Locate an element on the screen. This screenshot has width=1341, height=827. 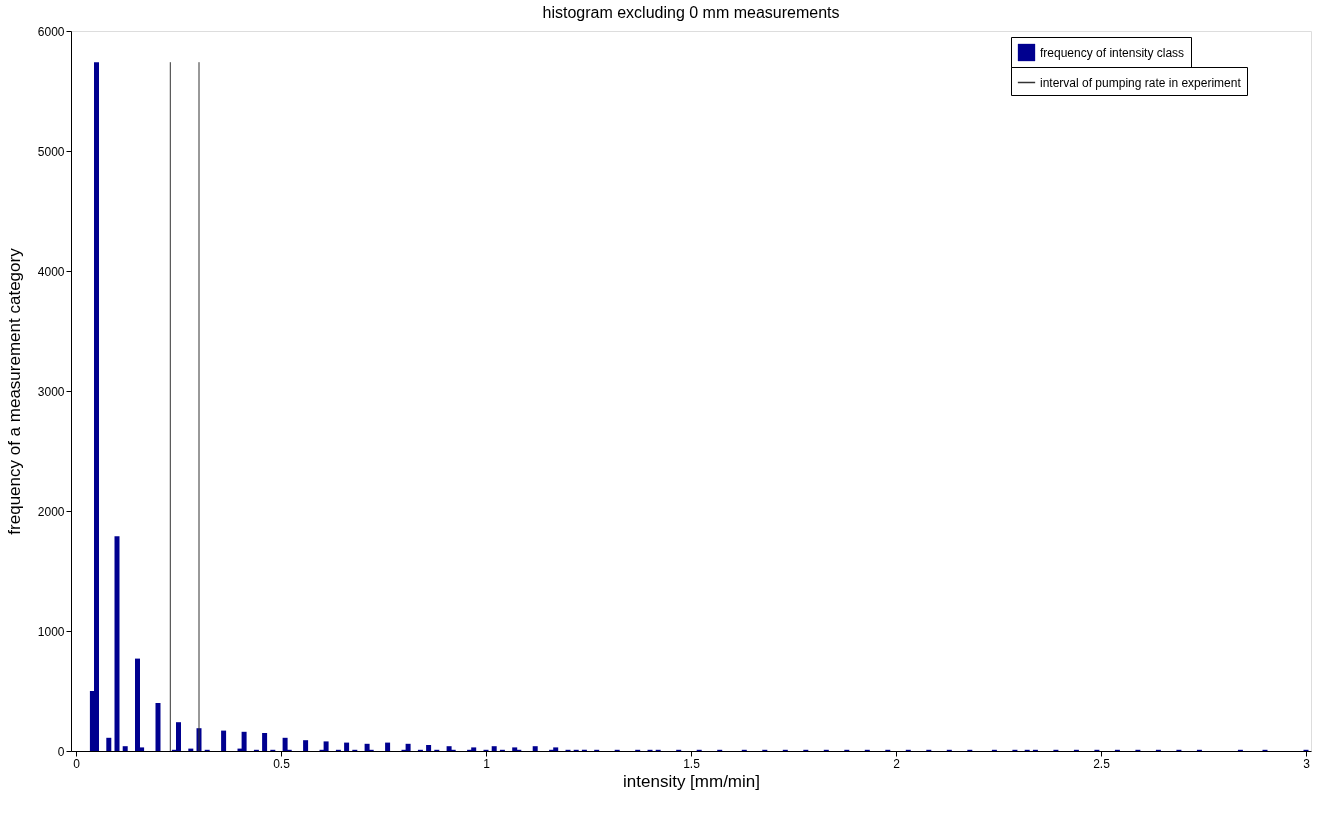
y-tick-label: 5000 is located at coordinates (51, 151).